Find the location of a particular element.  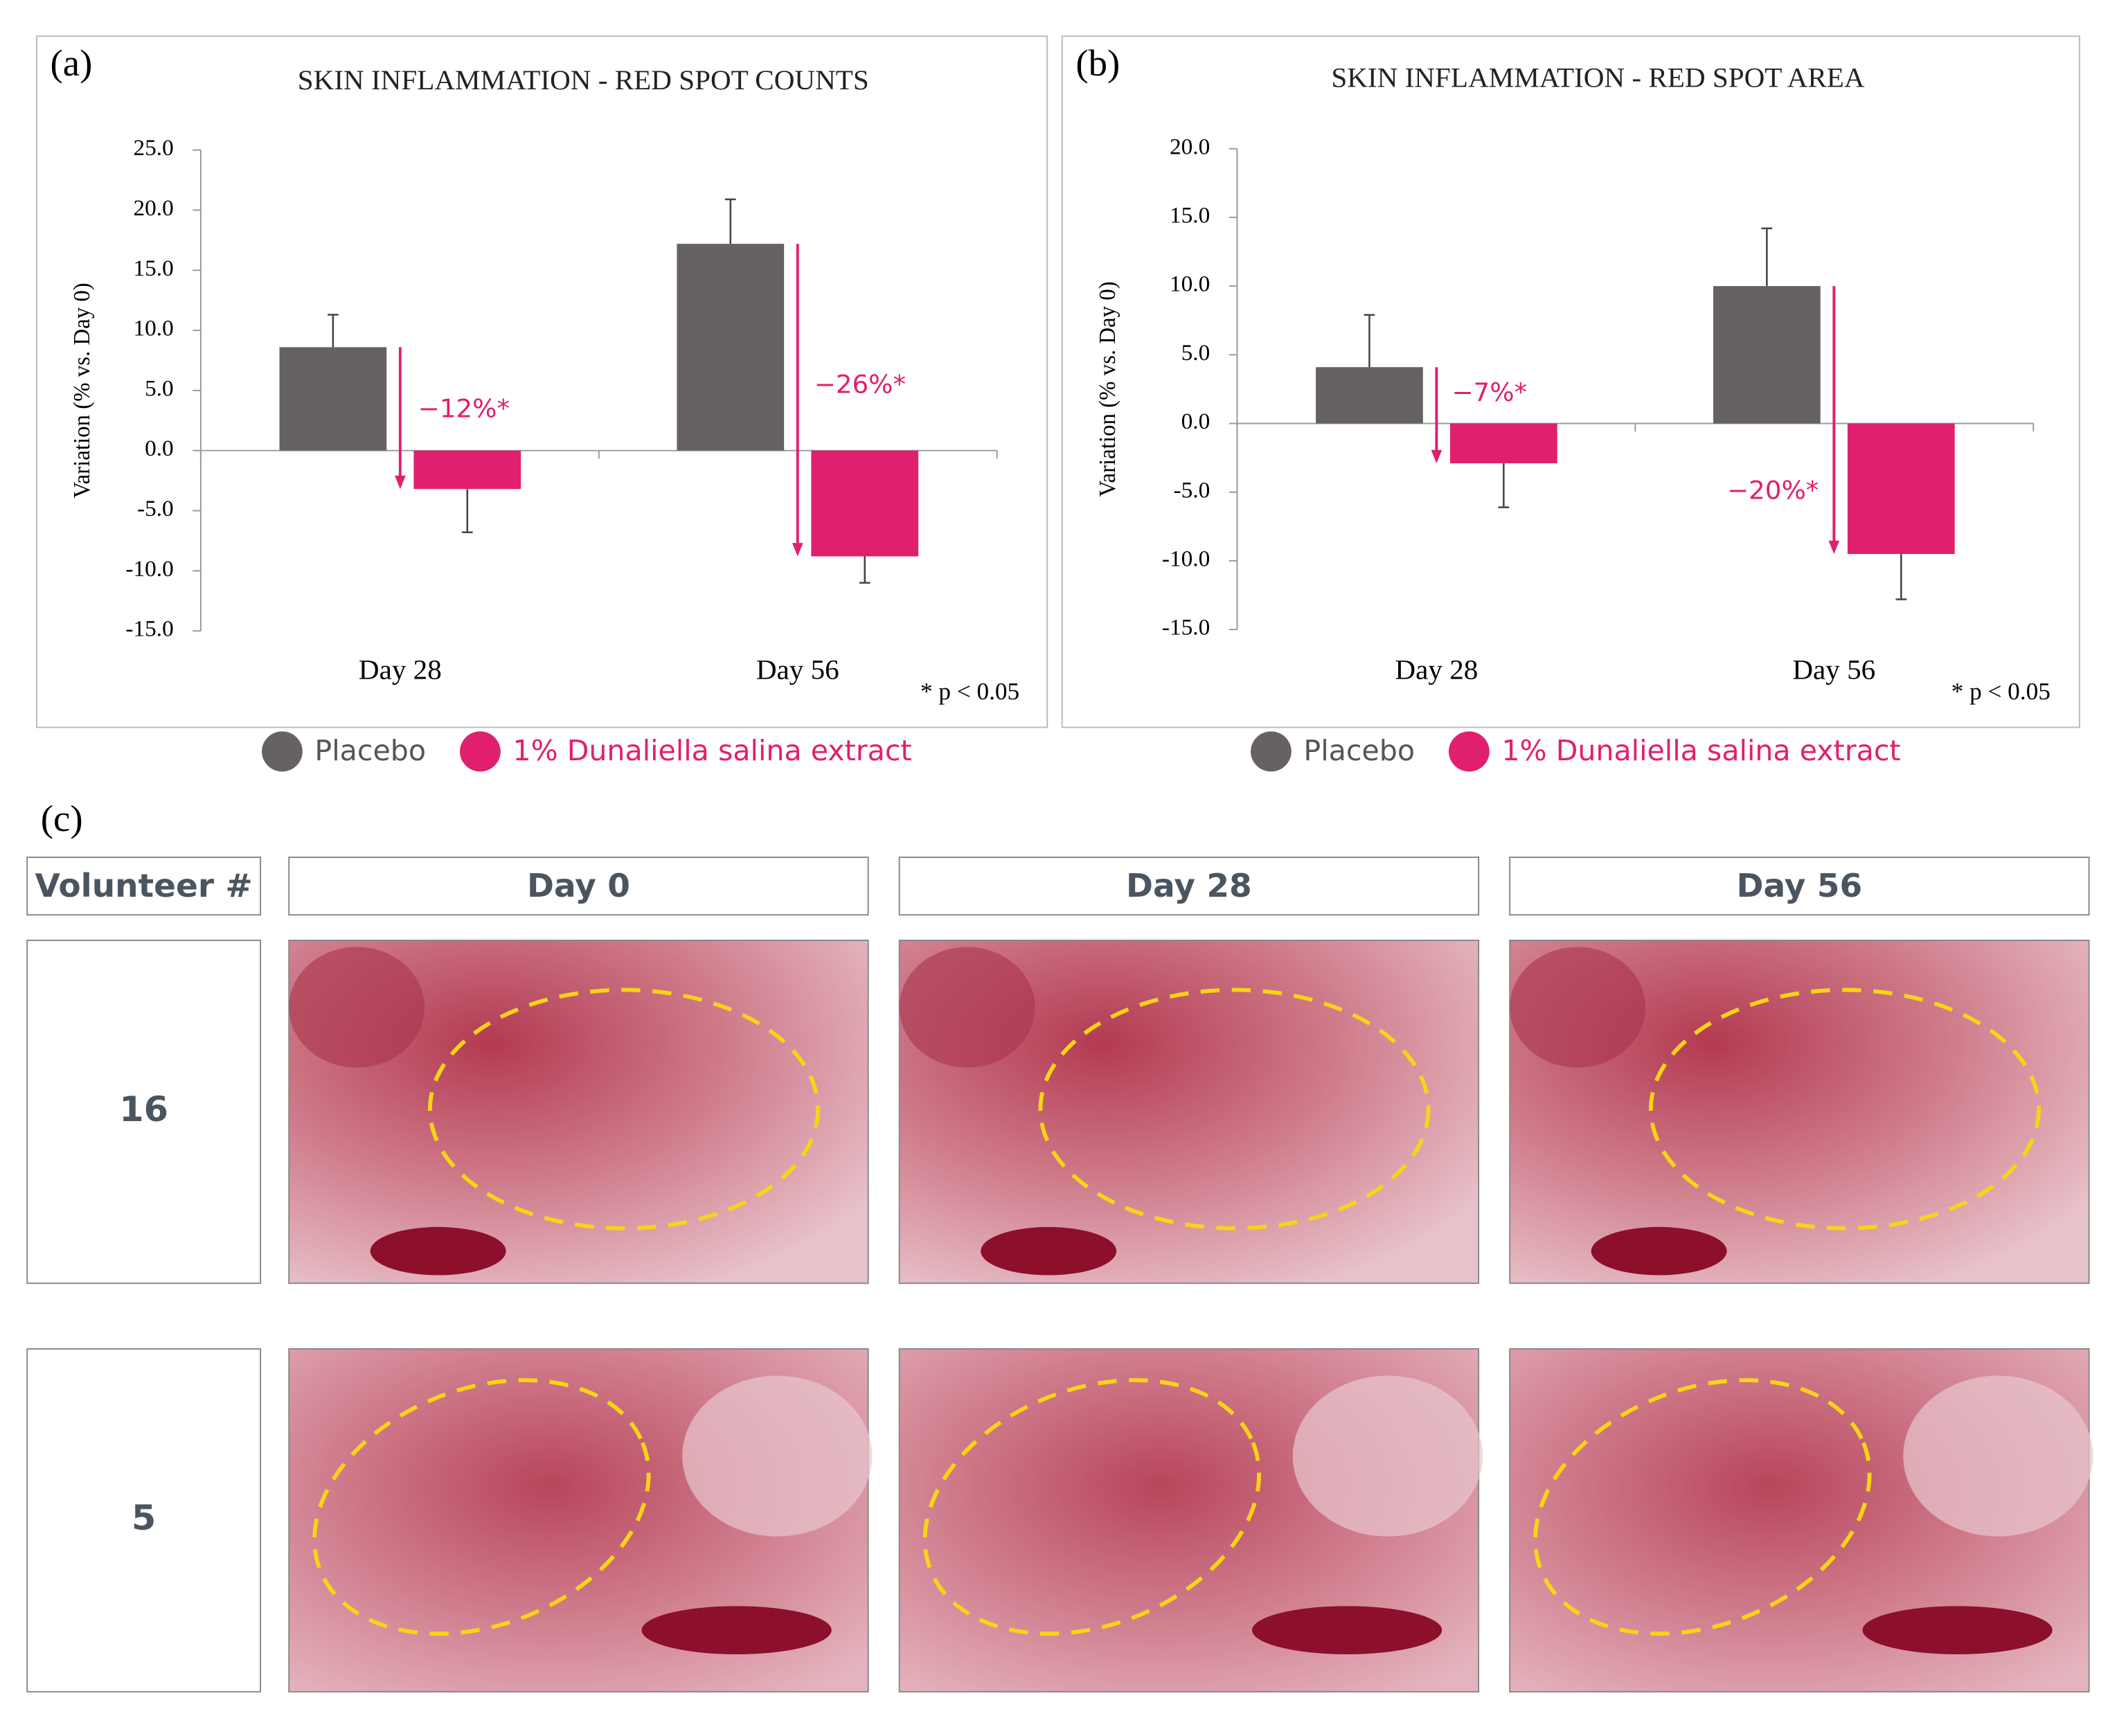

header-label: Day 56 is located at coordinates (1800, 886).